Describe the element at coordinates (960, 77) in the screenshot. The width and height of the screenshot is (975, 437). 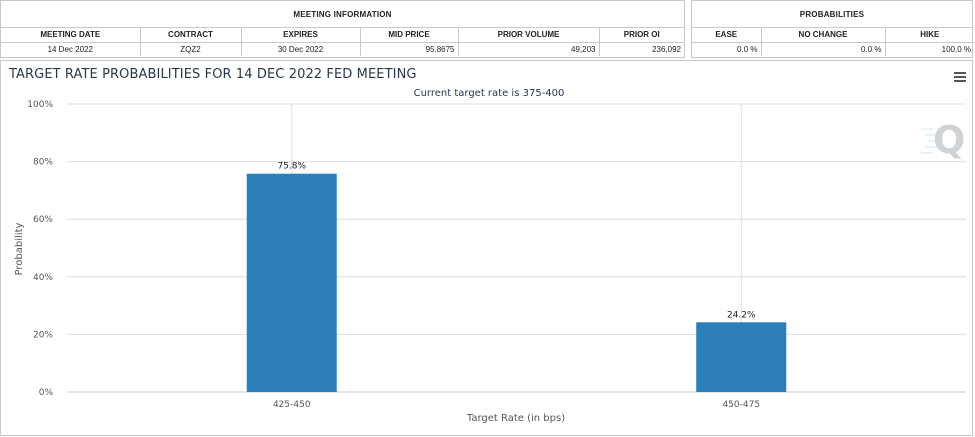
I see `hamburger-menu-icon` at that location.